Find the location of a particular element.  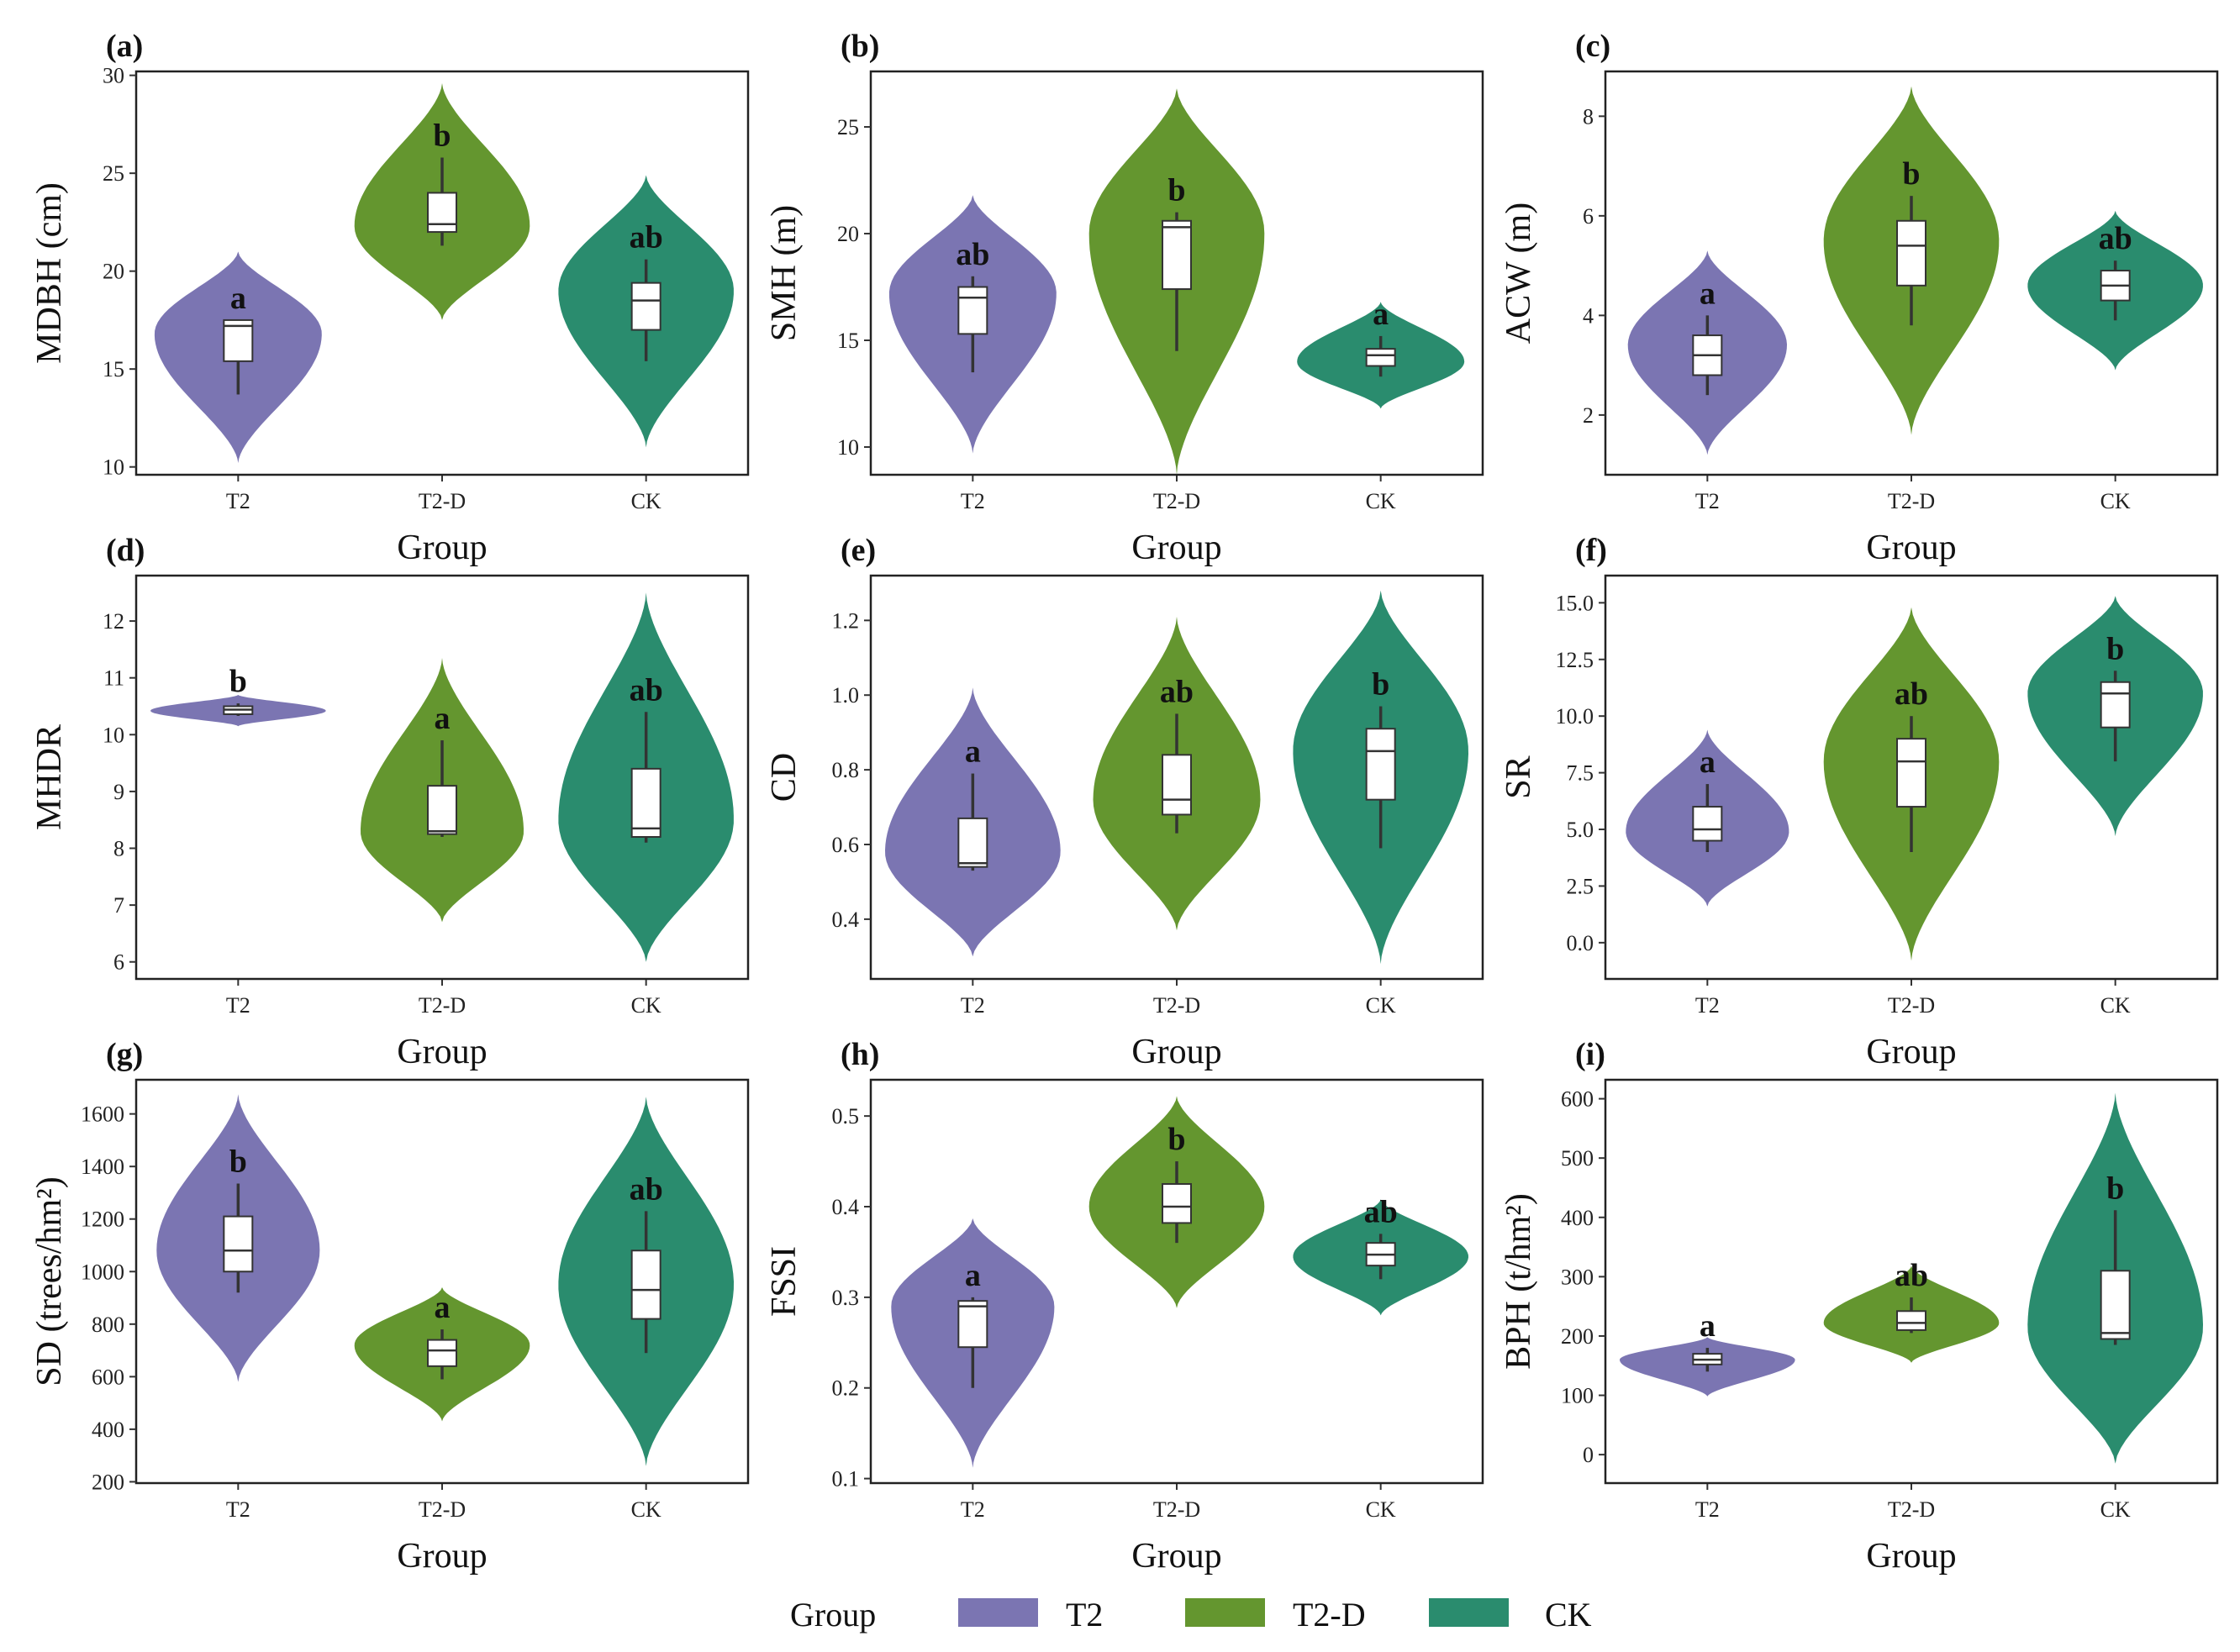

y-tick-label-f-5: 12.5 is located at coordinates (1575, 660).